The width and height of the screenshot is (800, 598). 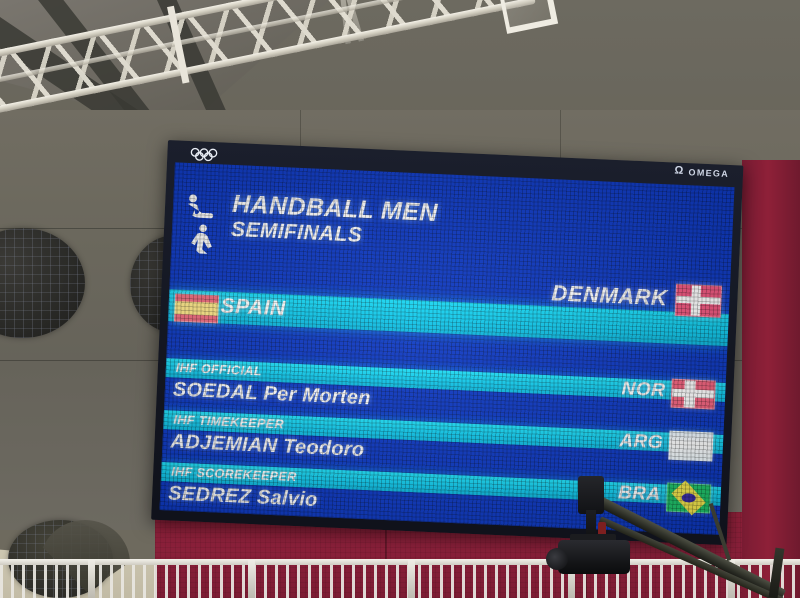 I want to click on official-role: IHF TIMEKEEPER, so click(x=229, y=422).